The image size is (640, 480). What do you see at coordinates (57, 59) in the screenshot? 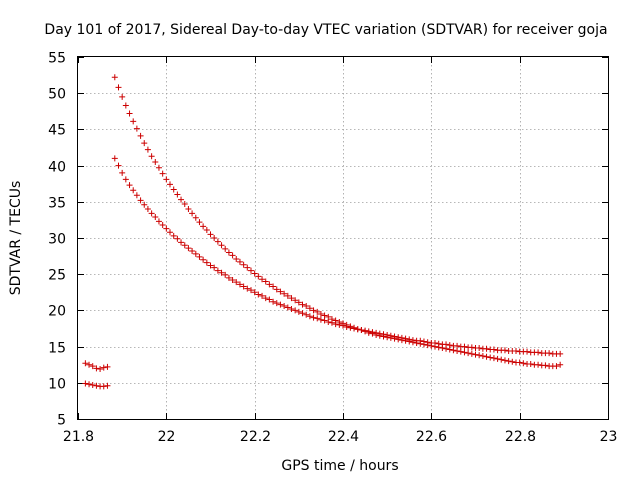
I see `y-tick-label: 55` at bounding box center [57, 59].